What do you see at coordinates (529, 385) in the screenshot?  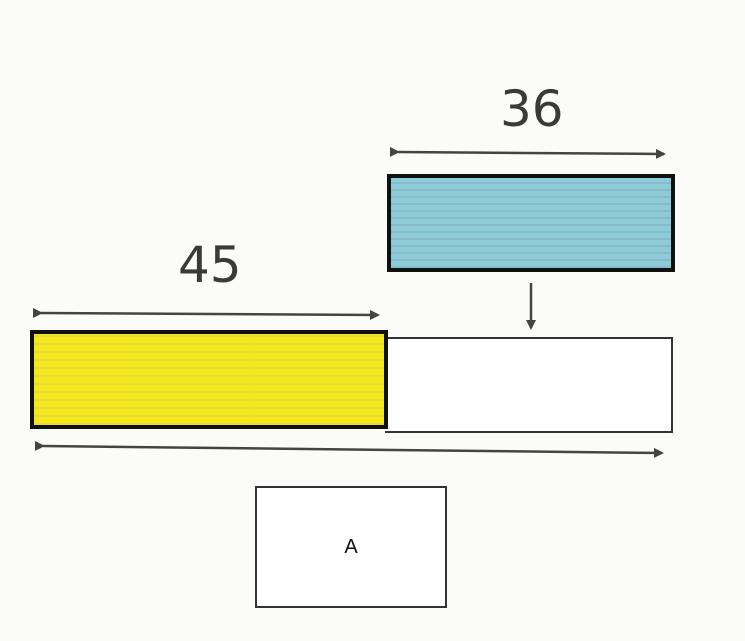 I see `empty-segment` at bounding box center [529, 385].